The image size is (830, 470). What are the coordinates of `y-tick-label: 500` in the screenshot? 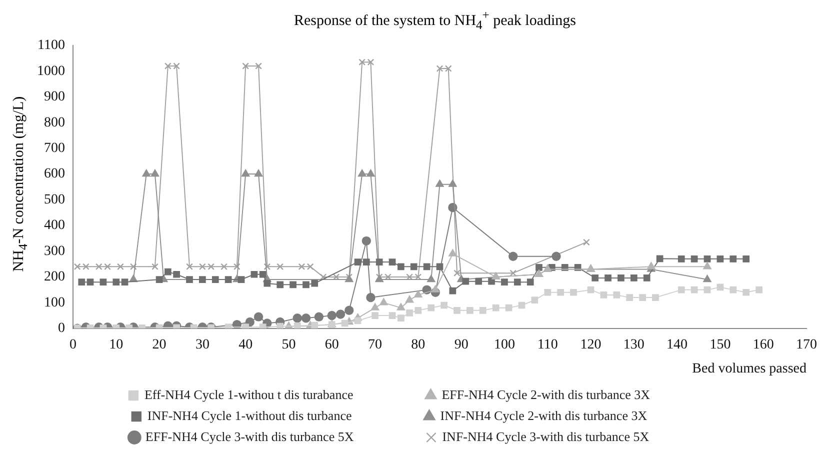 It's located at (54, 200).